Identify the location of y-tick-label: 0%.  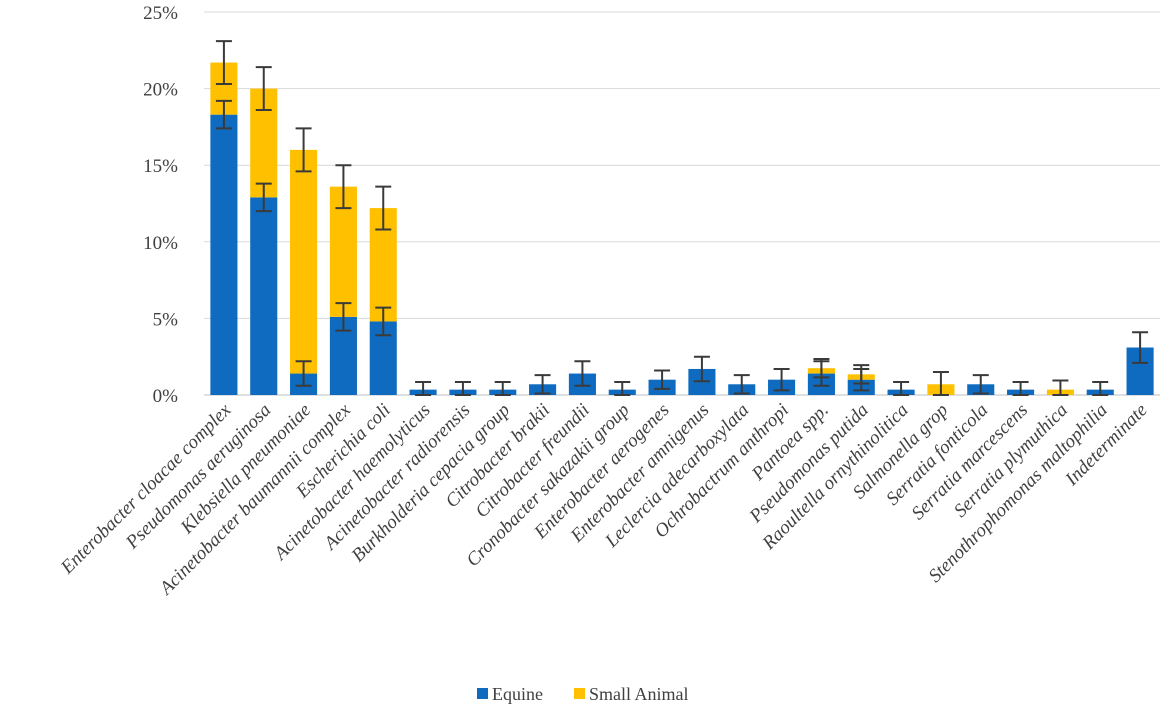
(166, 396).